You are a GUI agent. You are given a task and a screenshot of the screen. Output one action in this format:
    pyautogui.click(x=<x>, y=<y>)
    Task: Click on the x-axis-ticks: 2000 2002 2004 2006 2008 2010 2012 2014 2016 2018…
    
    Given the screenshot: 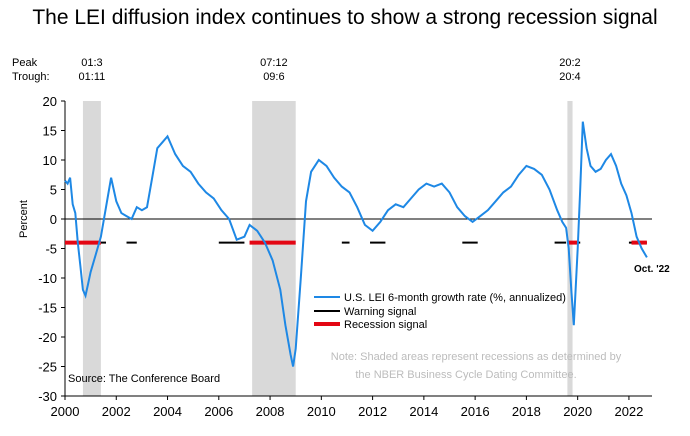 What is the action you would take?
    pyautogui.click(x=347, y=407)
    